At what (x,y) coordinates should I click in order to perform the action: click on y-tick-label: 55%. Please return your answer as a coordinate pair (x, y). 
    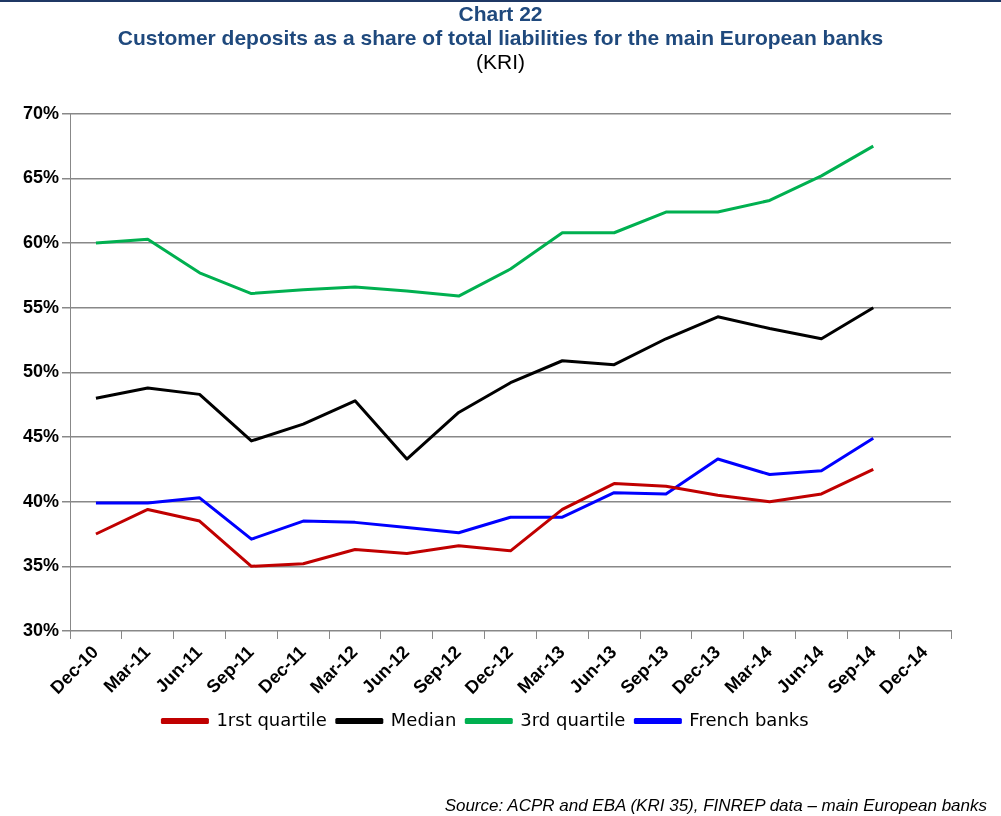
    Looking at the image, I should click on (41, 306).